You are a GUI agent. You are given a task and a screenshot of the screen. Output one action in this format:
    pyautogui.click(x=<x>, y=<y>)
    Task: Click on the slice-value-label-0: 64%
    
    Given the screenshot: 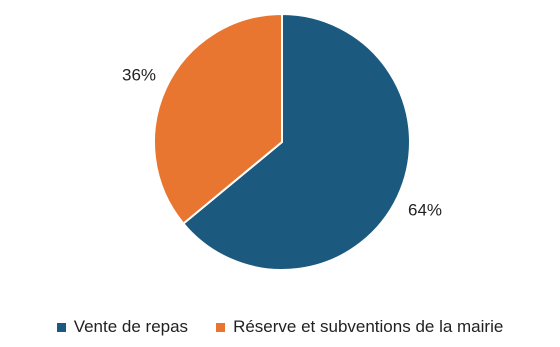 What is the action you would take?
    pyautogui.click(x=425, y=209)
    